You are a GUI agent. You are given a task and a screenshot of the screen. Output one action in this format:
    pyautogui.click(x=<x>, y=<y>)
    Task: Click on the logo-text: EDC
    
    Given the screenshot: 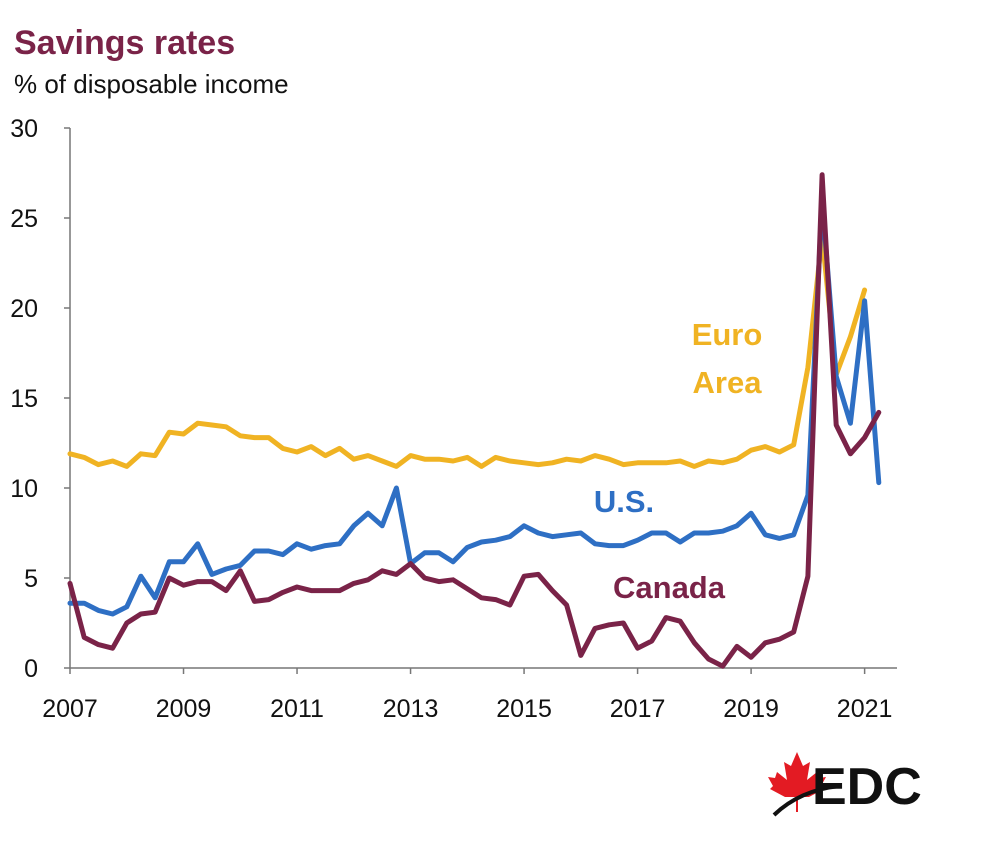 What is the action you would take?
    pyautogui.click(x=867, y=787)
    